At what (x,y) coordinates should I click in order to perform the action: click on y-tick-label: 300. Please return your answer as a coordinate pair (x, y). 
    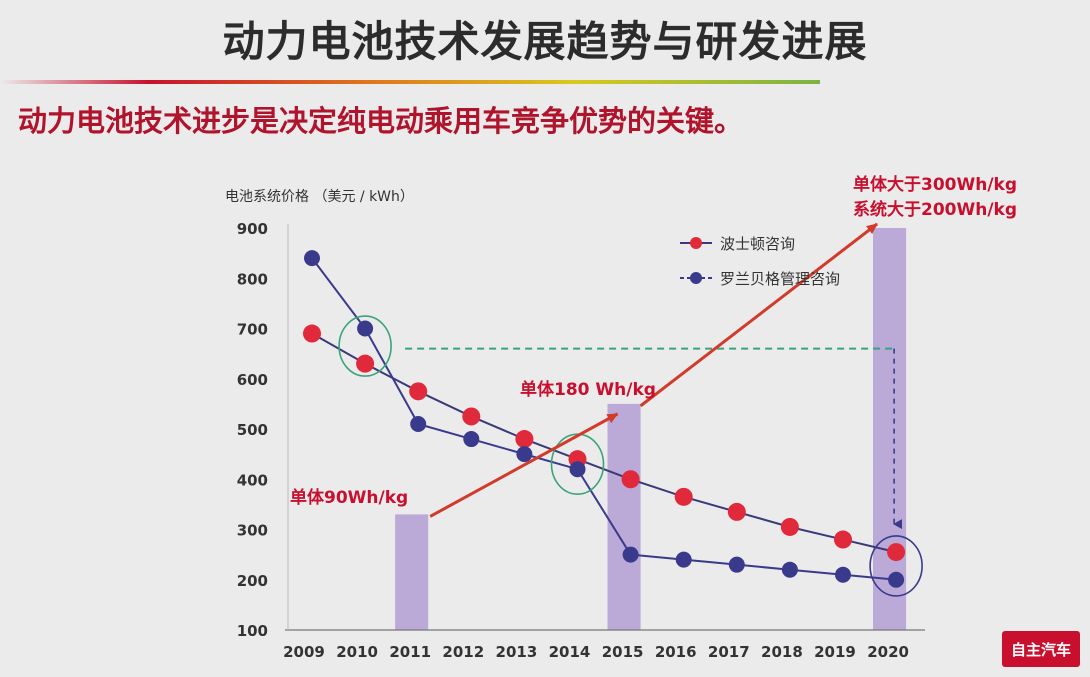
    Looking at the image, I should click on (252, 531).